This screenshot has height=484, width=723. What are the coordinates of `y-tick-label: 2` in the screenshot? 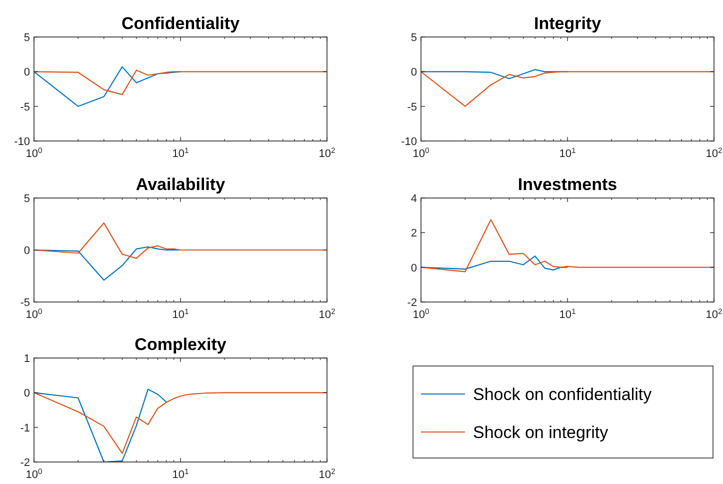 It's located at (413, 234).